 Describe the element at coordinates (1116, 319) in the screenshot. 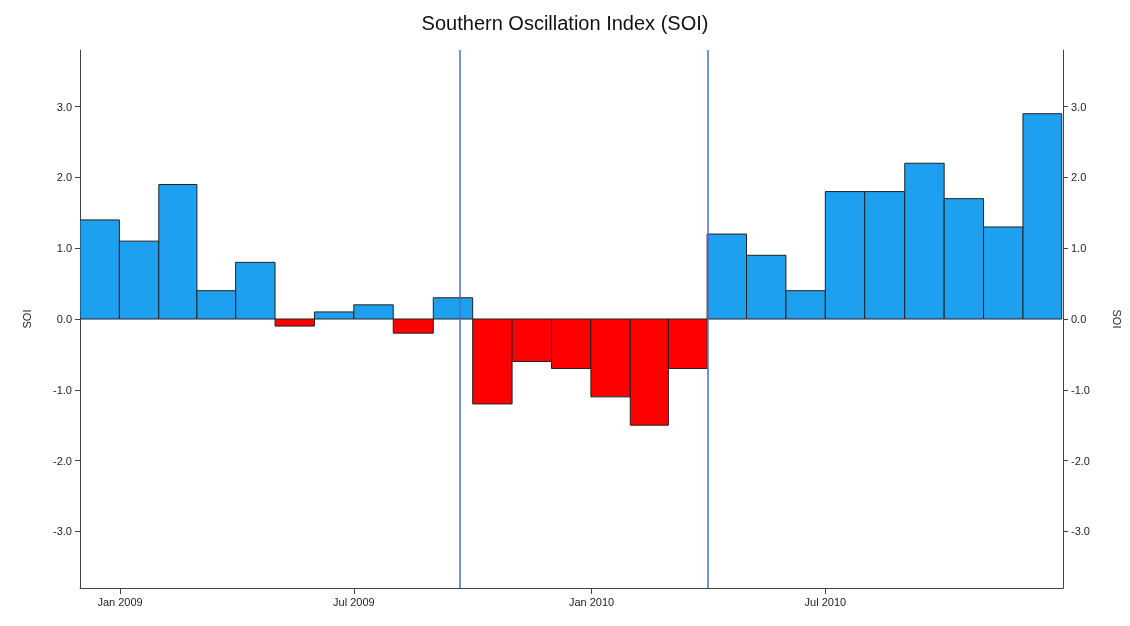

I see `y2-axis-title: SOI` at that location.